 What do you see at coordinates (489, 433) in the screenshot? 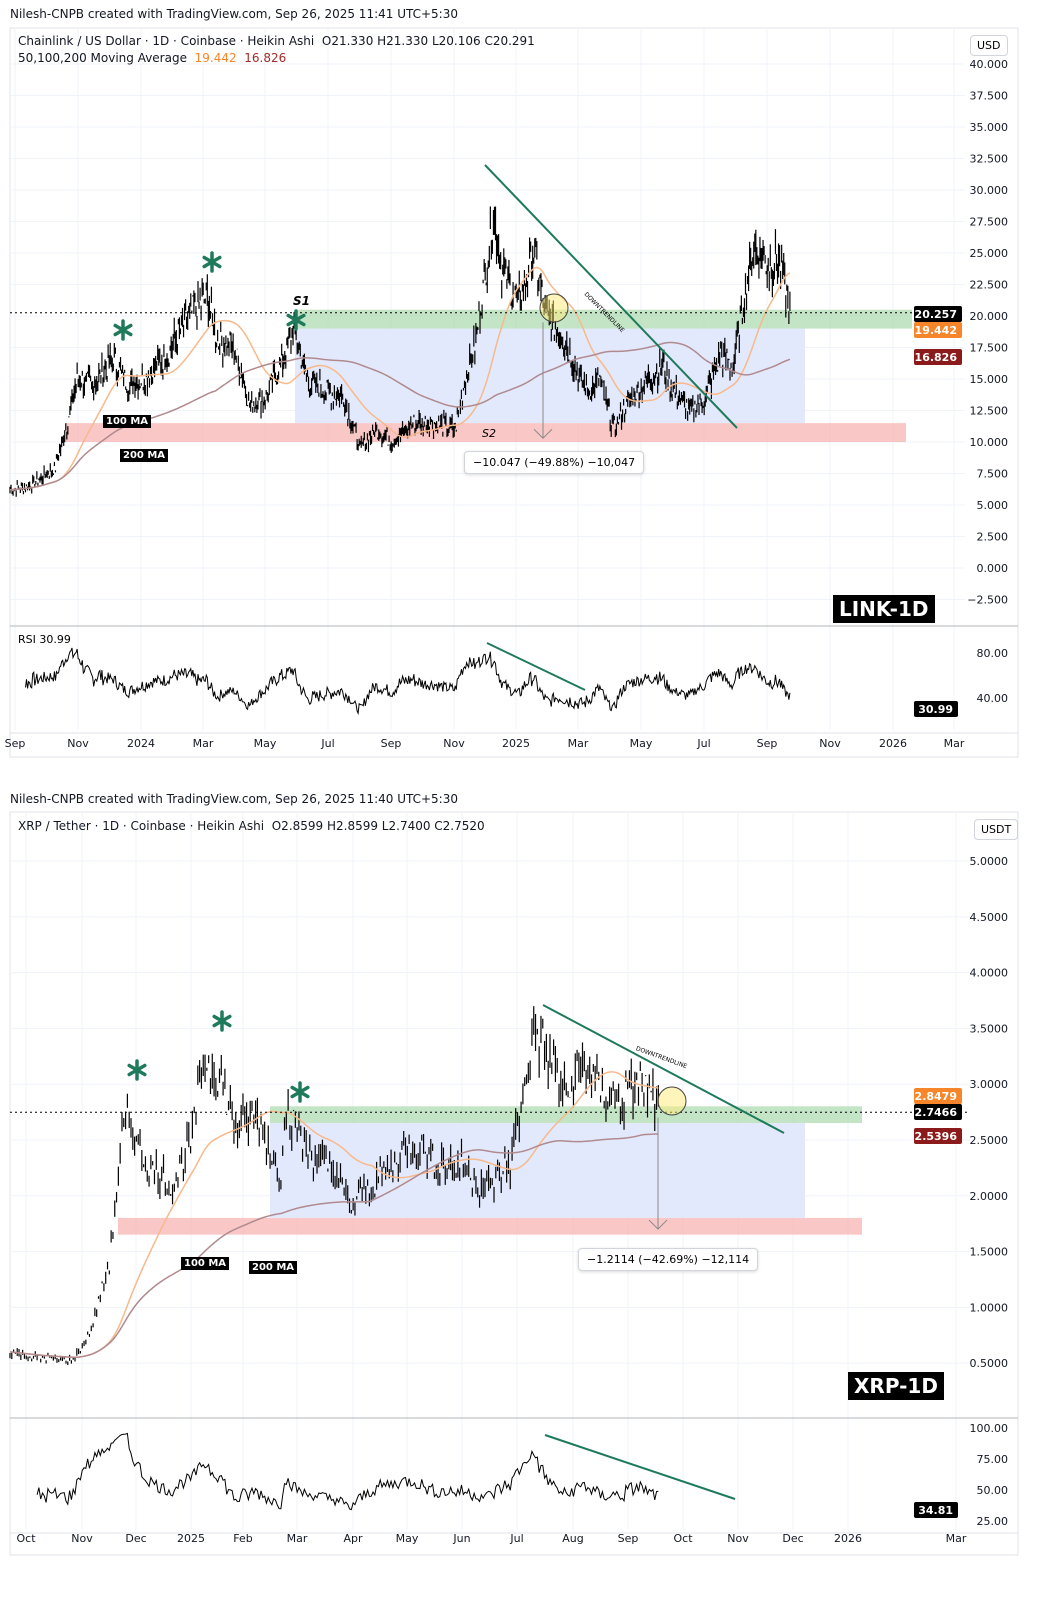
I see `s2-label: S2` at bounding box center [489, 433].